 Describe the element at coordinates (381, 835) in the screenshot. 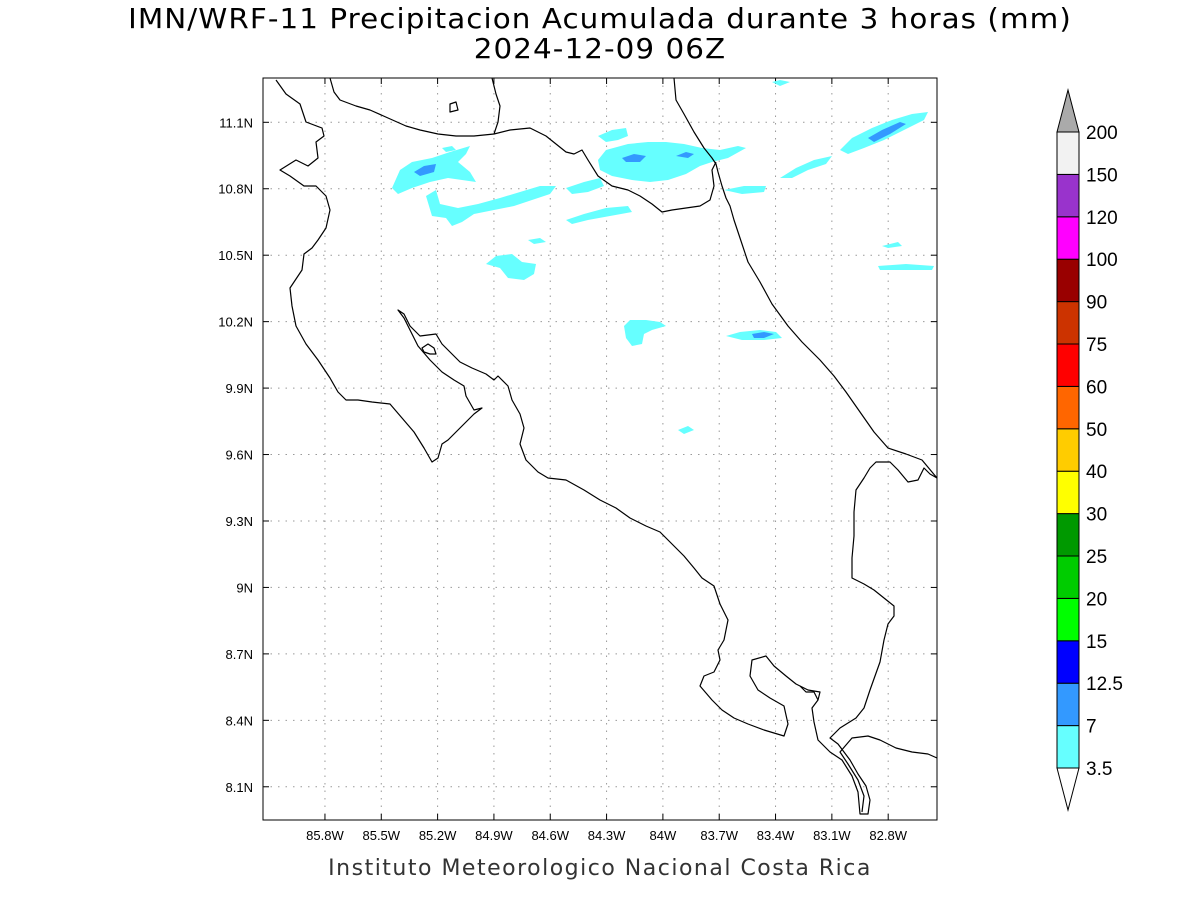

I see `lon-label: 85.5W` at that location.